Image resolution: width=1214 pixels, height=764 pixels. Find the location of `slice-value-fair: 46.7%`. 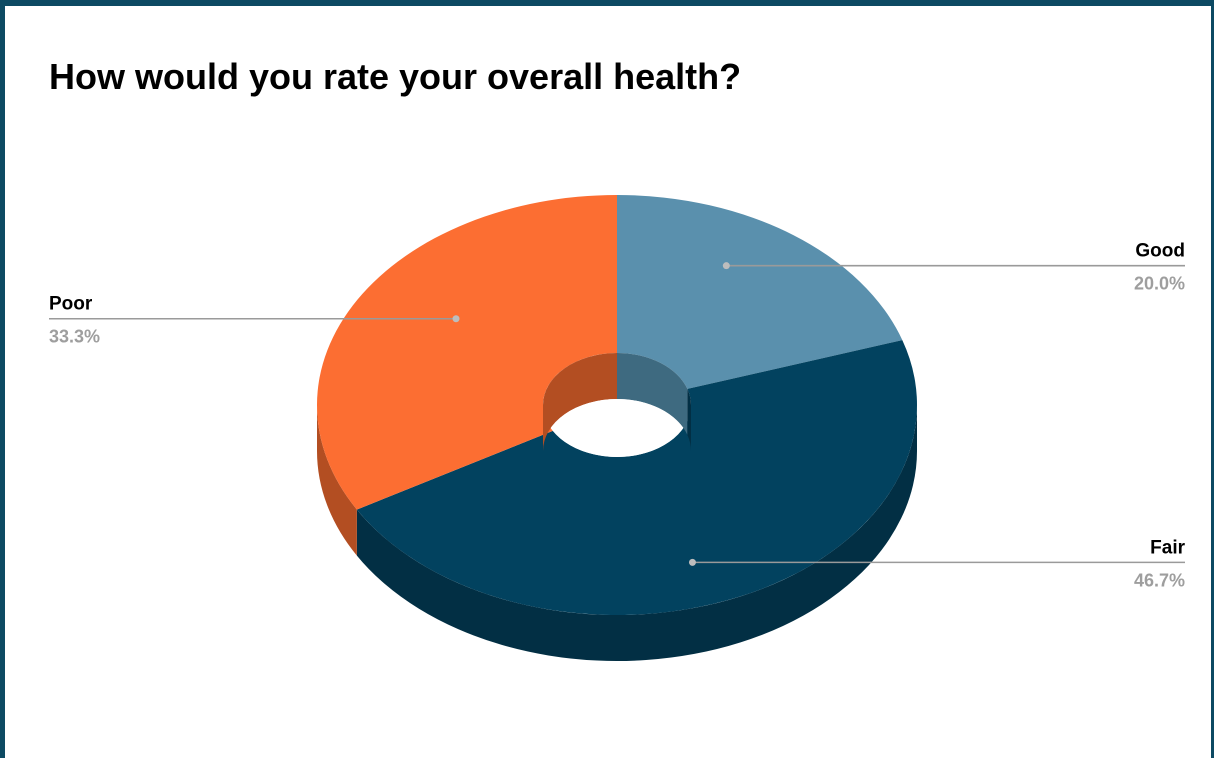

slice-value-fair: 46.7% is located at coordinates (1159, 580).